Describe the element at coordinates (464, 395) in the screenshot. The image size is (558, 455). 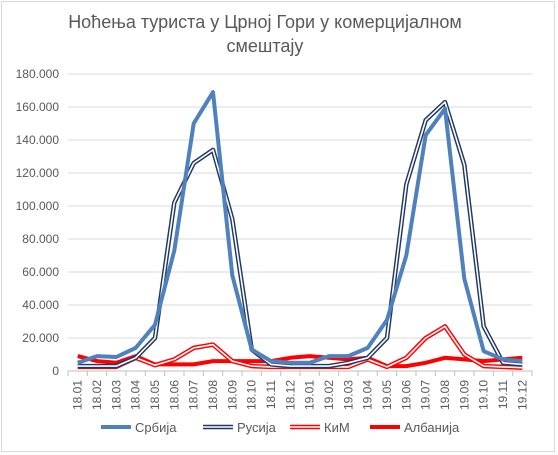
I see `x-tick-label: 19.09` at that location.